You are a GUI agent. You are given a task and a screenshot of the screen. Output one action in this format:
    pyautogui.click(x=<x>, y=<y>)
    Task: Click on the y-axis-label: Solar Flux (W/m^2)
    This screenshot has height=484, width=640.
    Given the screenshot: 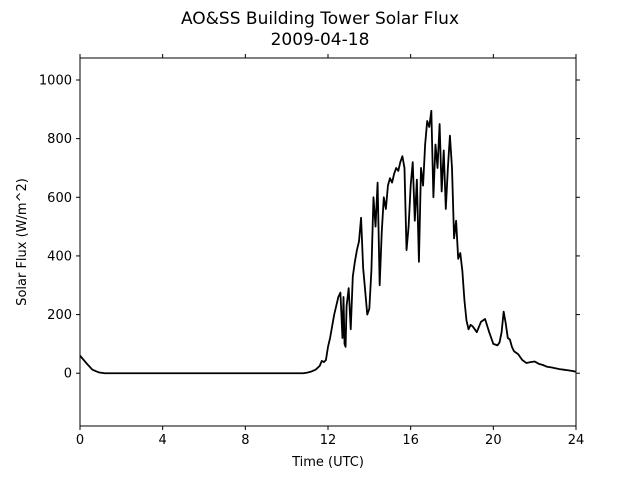 What is the action you would take?
    pyautogui.click(x=22, y=242)
    